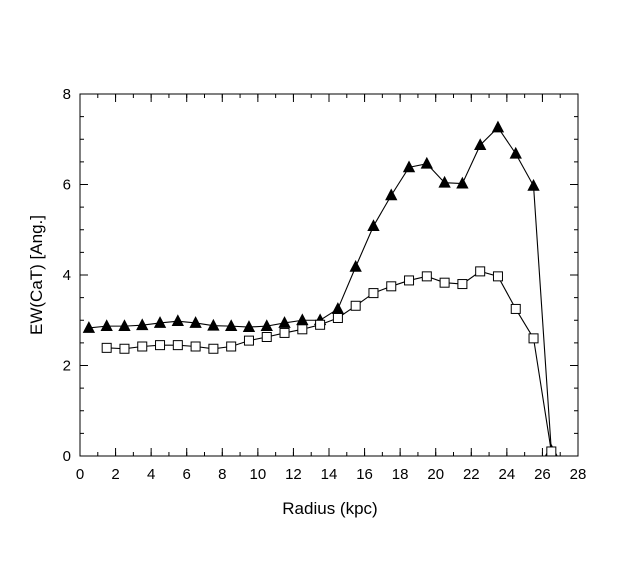 The height and width of the screenshot is (586, 625). I want to click on y-tick-label: 0, so click(67, 456).